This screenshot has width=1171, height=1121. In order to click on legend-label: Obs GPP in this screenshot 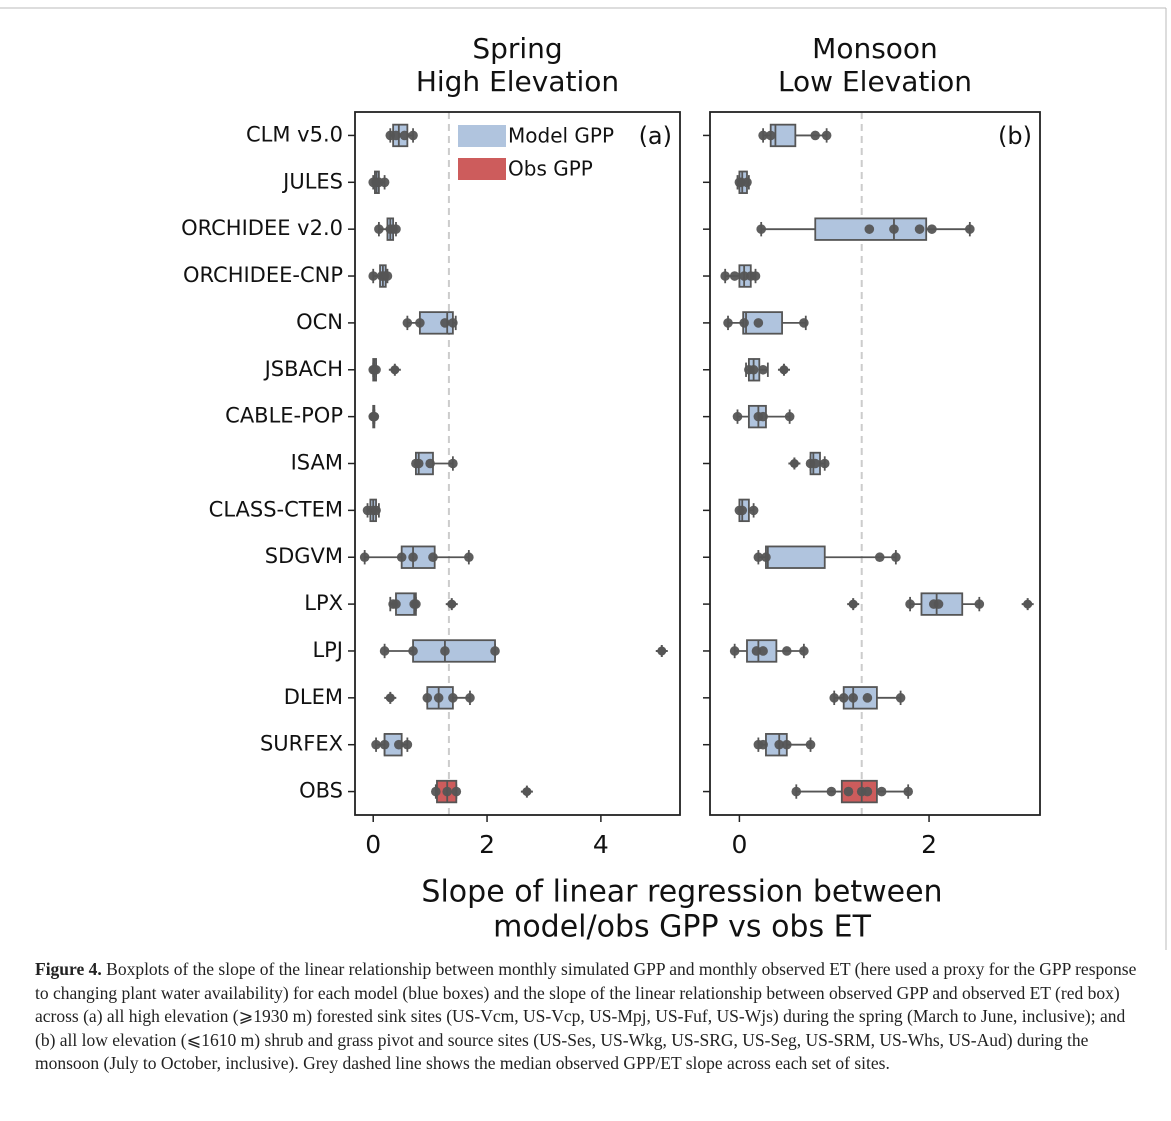, I will do `click(550, 169)`.